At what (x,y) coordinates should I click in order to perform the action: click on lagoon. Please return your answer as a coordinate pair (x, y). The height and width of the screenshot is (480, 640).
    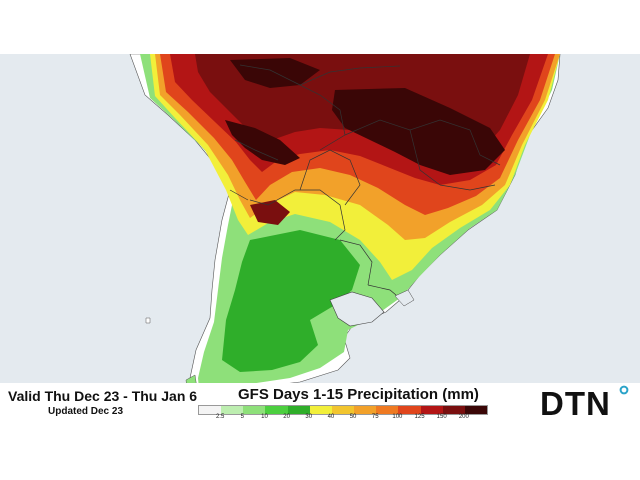
    Looking at the image, I should click on (404, 298).